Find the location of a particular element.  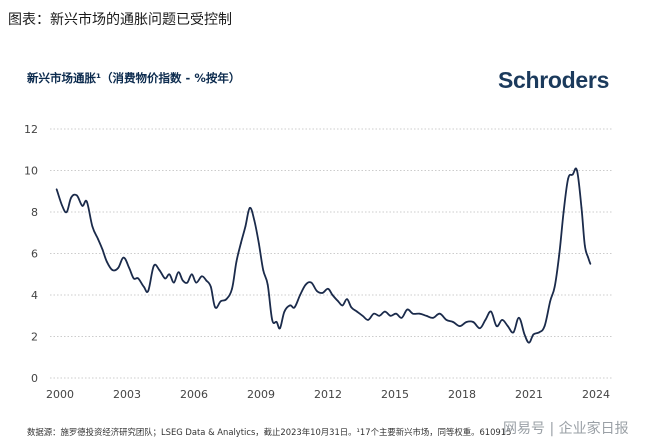

x-axis-ticks: 2000 2003 2006 2009 2012 2015 2018 2021 2024 is located at coordinates (328, 394).